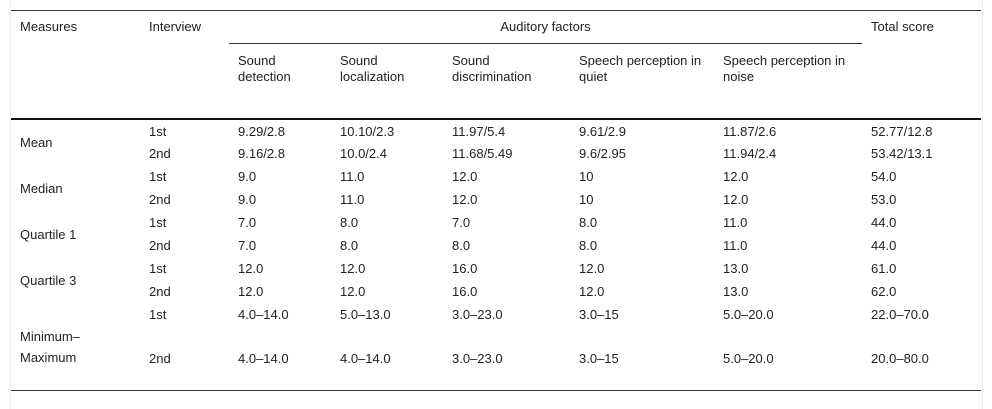 The image size is (992, 409). Describe the element at coordinates (900, 314) in the screenshot. I see `value-cell: 22.0–70.0` at that location.